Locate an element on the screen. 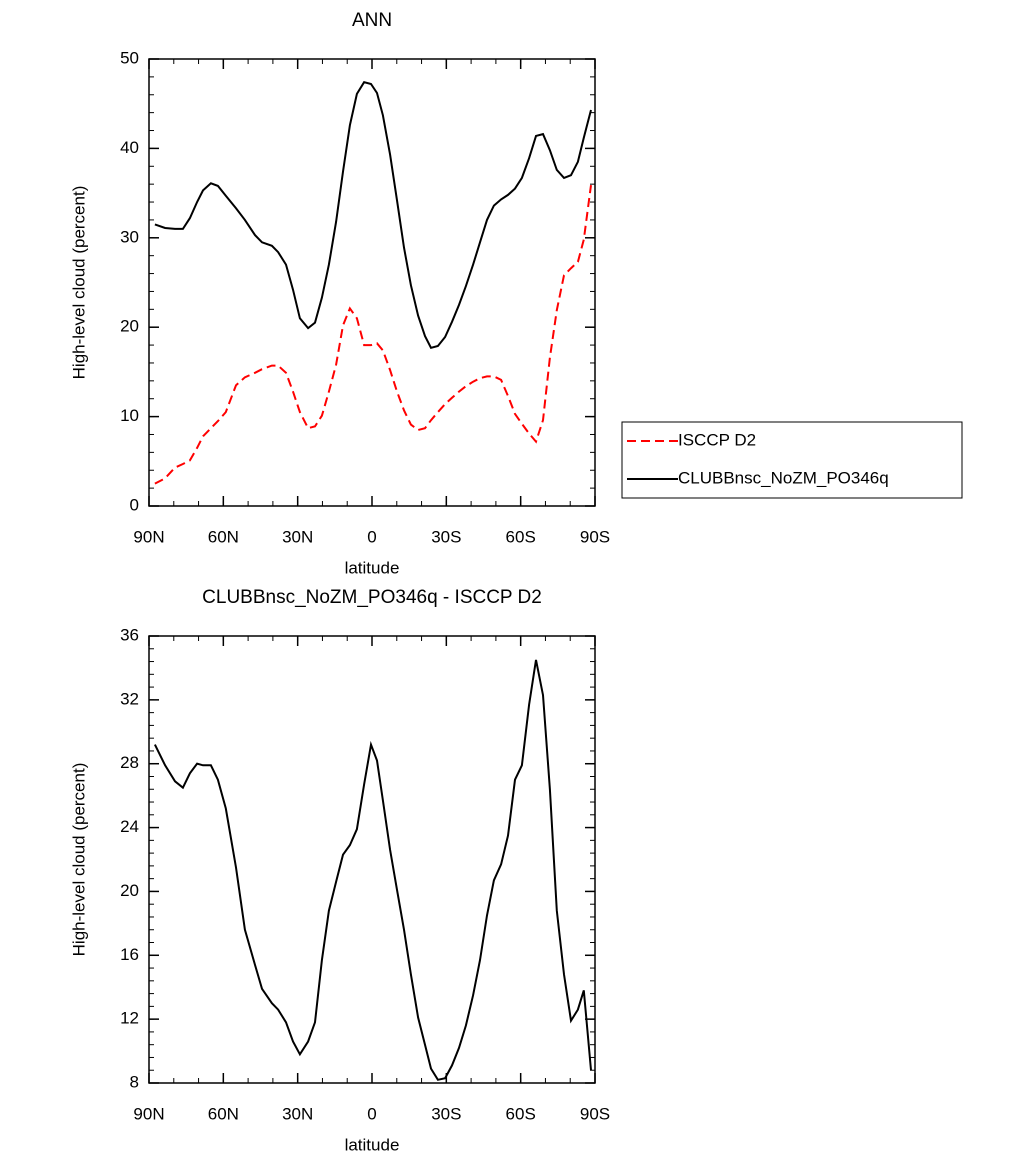 The image size is (1030, 1165). y-tick-label: 16 is located at coordinates (129, 954).